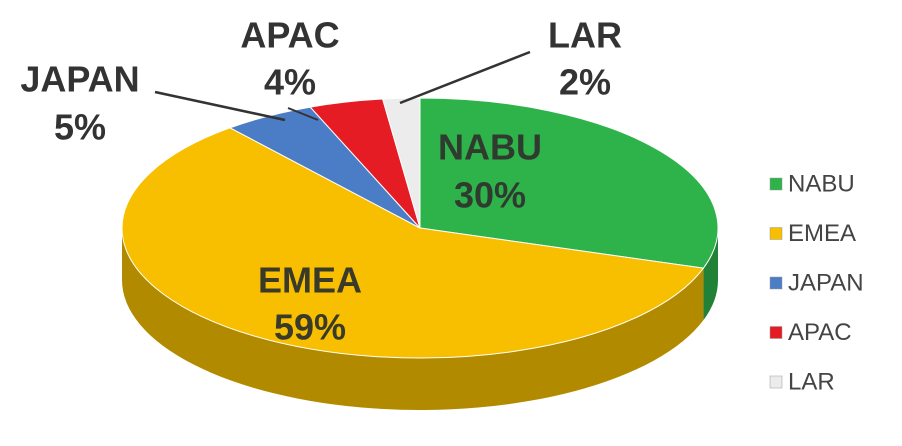 The height and width of the screenshot is (446, 902). I want to click on legend-label: EMEA, so click(822, 233).